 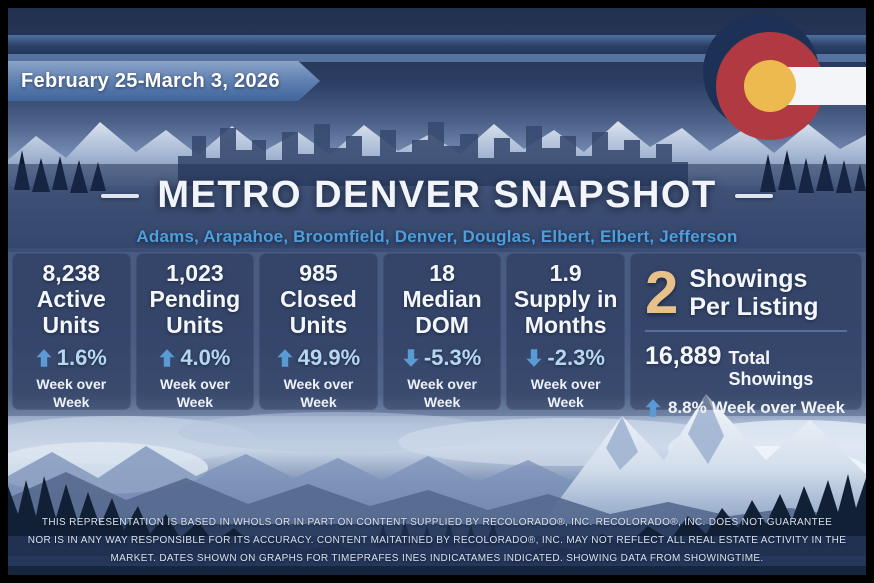 I want to click on stat-card-active-units: 8,238 Active Units 1.6% Week over Week, so click(x=71, y=331).